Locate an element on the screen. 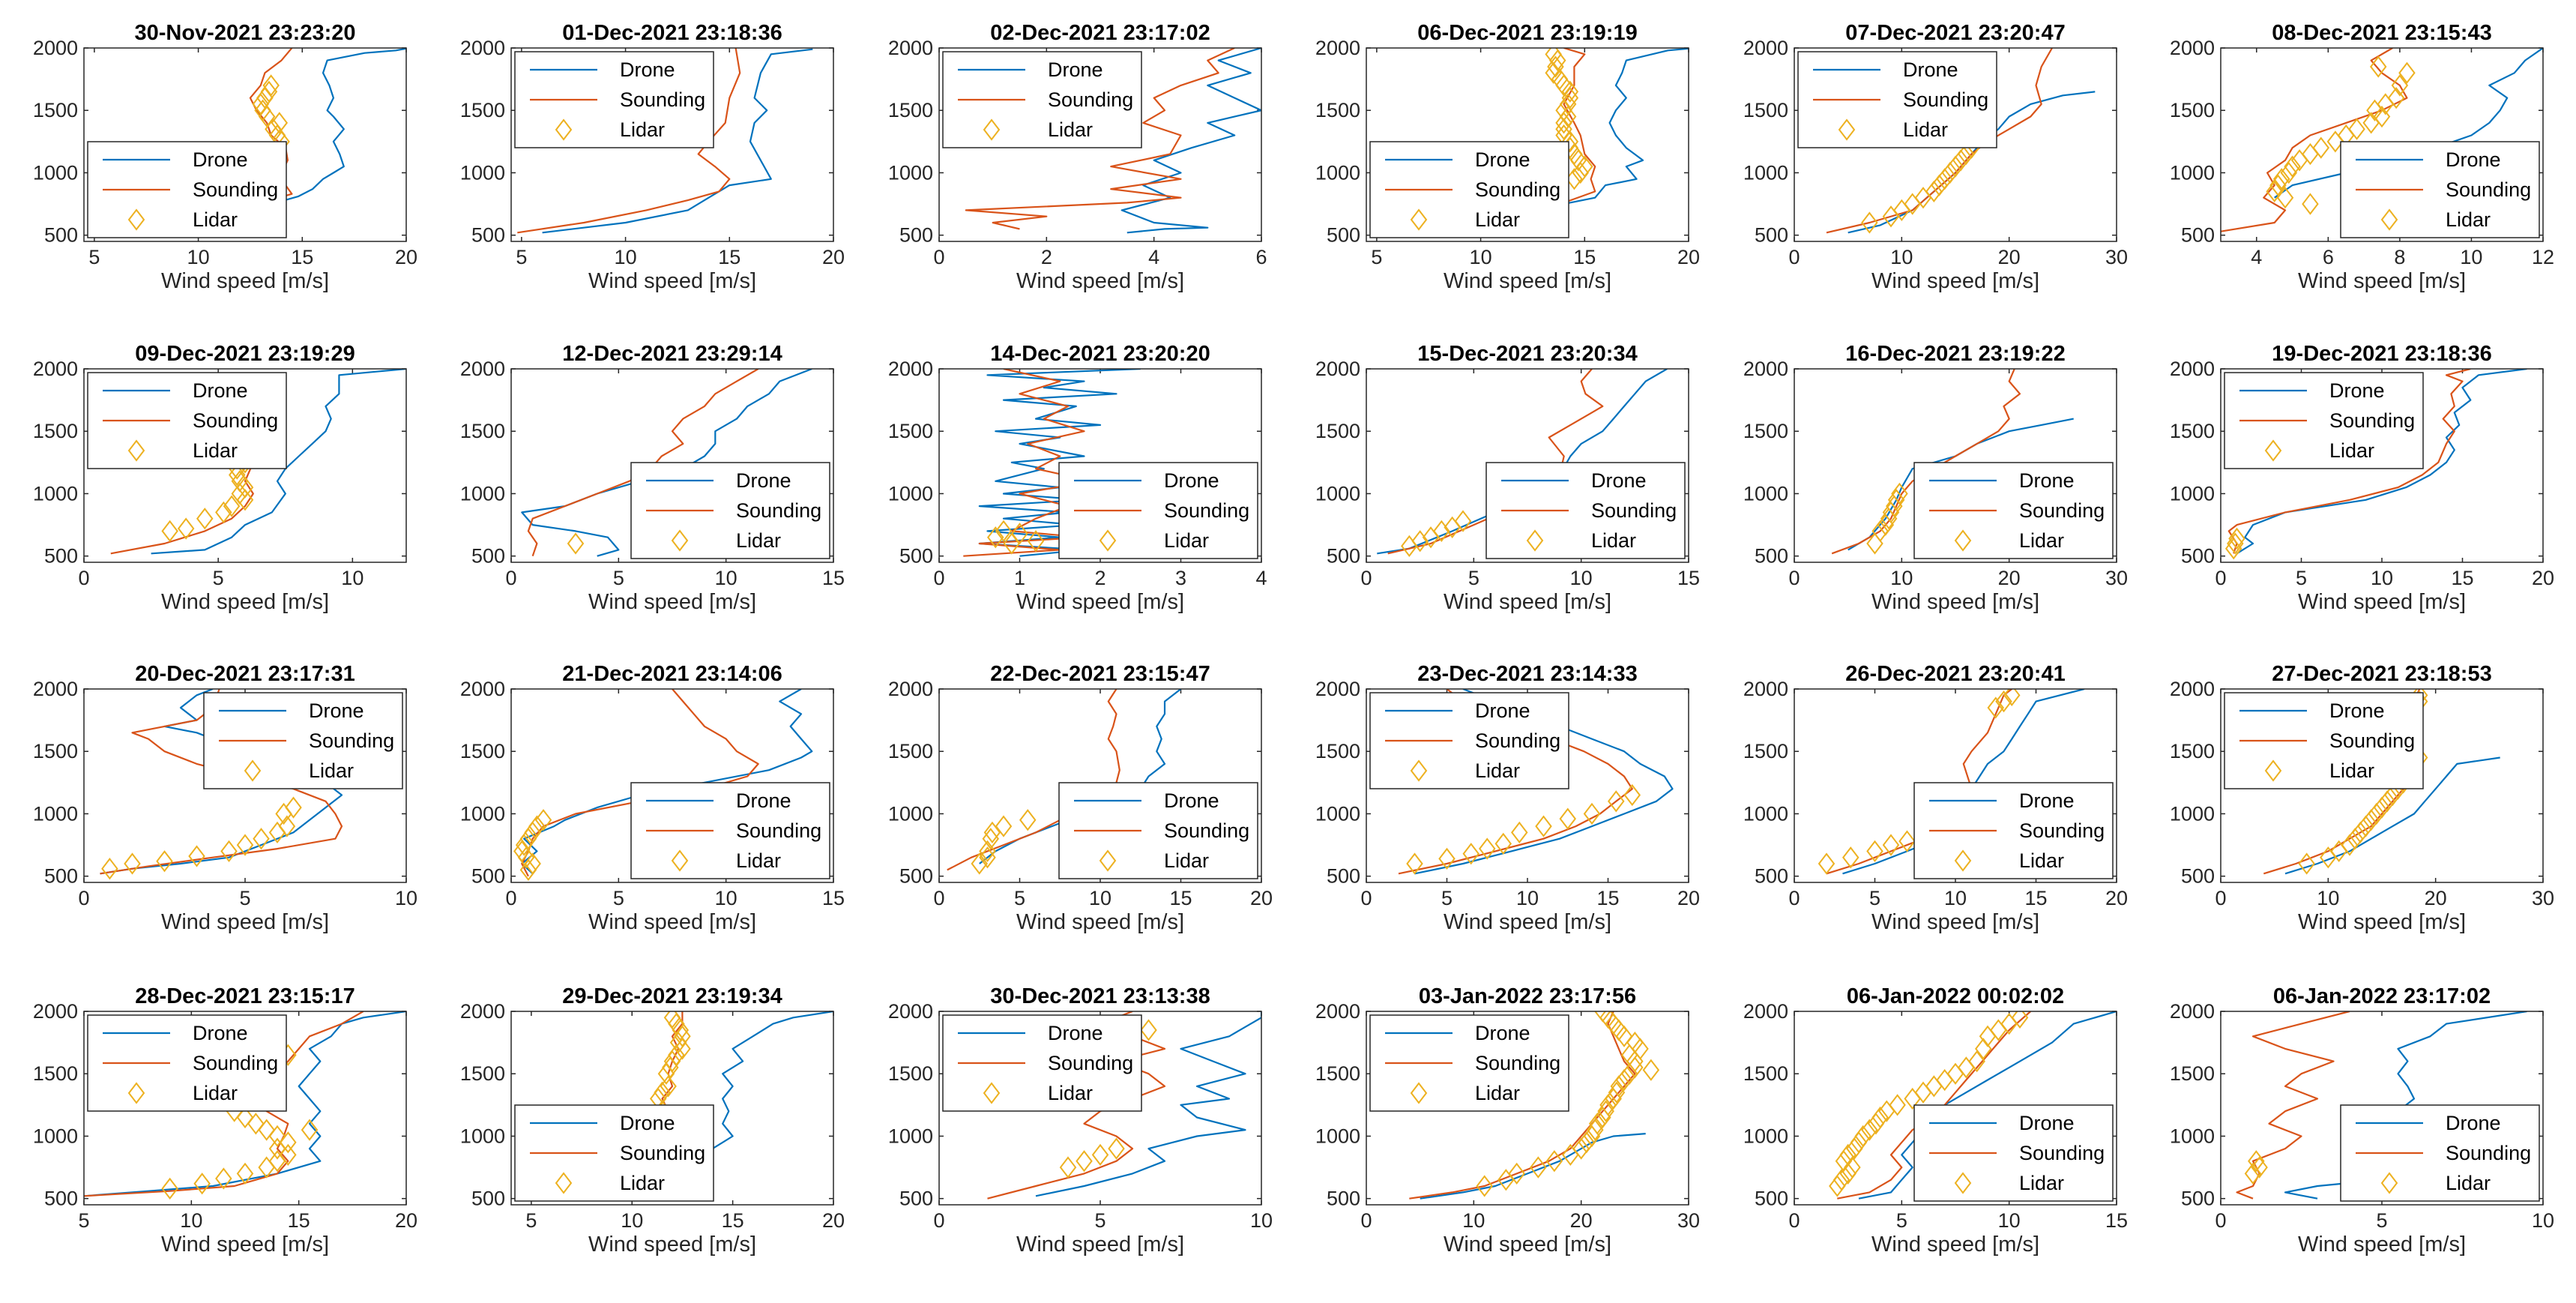 This screenshot has width=2576, height=1303. subplot-title: 20-Dec-2021 23:17:31 is located at coordinates (245, 674).